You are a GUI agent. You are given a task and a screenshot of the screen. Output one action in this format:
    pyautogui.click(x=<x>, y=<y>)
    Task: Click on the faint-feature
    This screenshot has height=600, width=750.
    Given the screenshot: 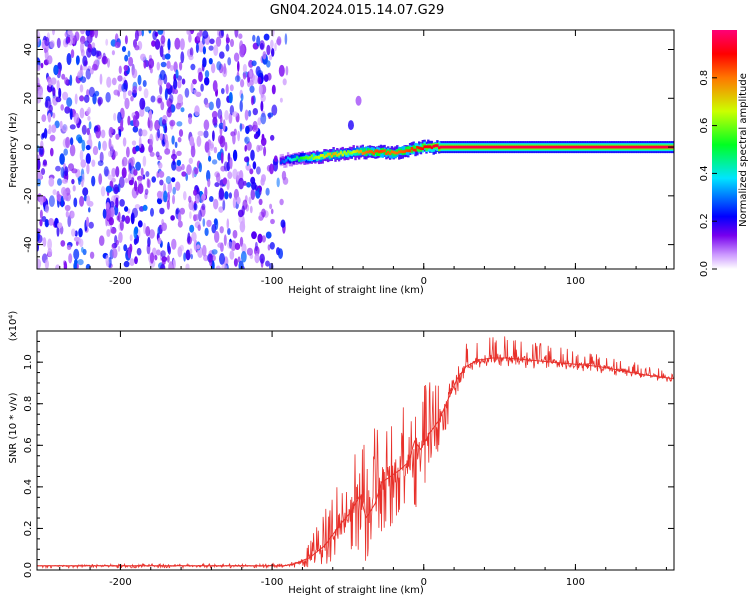 What is the action you would take?
    pyautogui.click(x=358, y=100)
    